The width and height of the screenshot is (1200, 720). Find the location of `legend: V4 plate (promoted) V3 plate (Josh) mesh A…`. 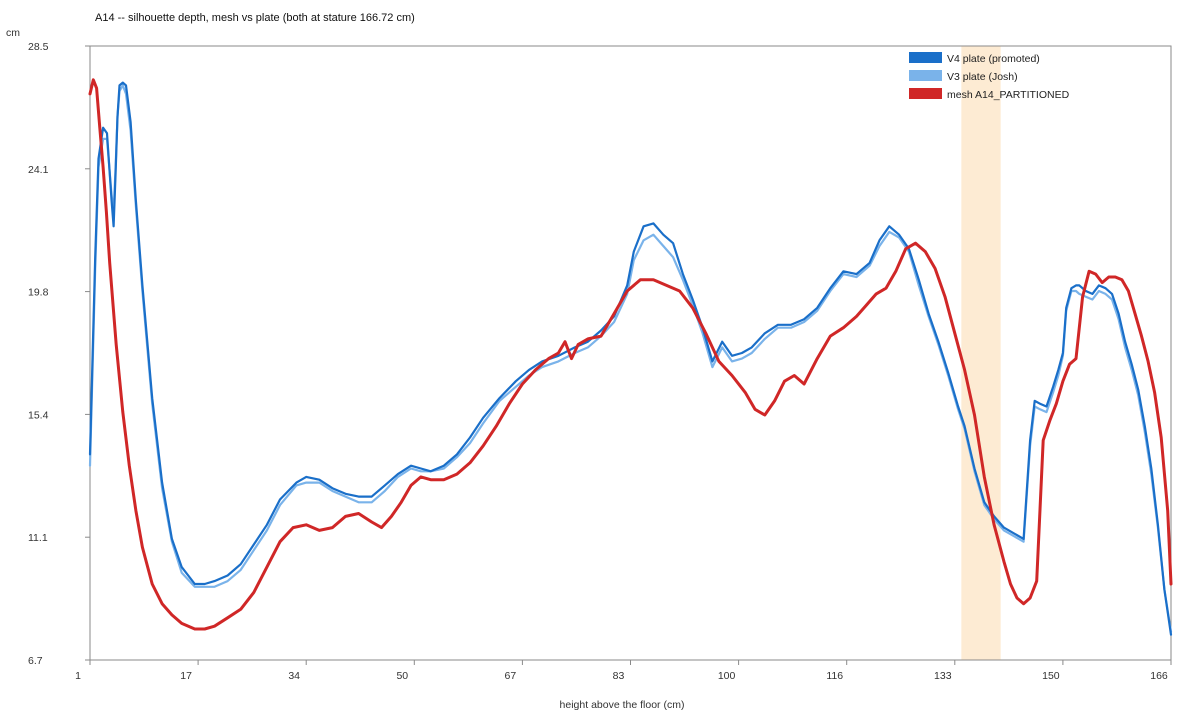

legend: V4 plate (promoted) V3 plate (Josh) mesh A… is located at coordinates (989, 76).